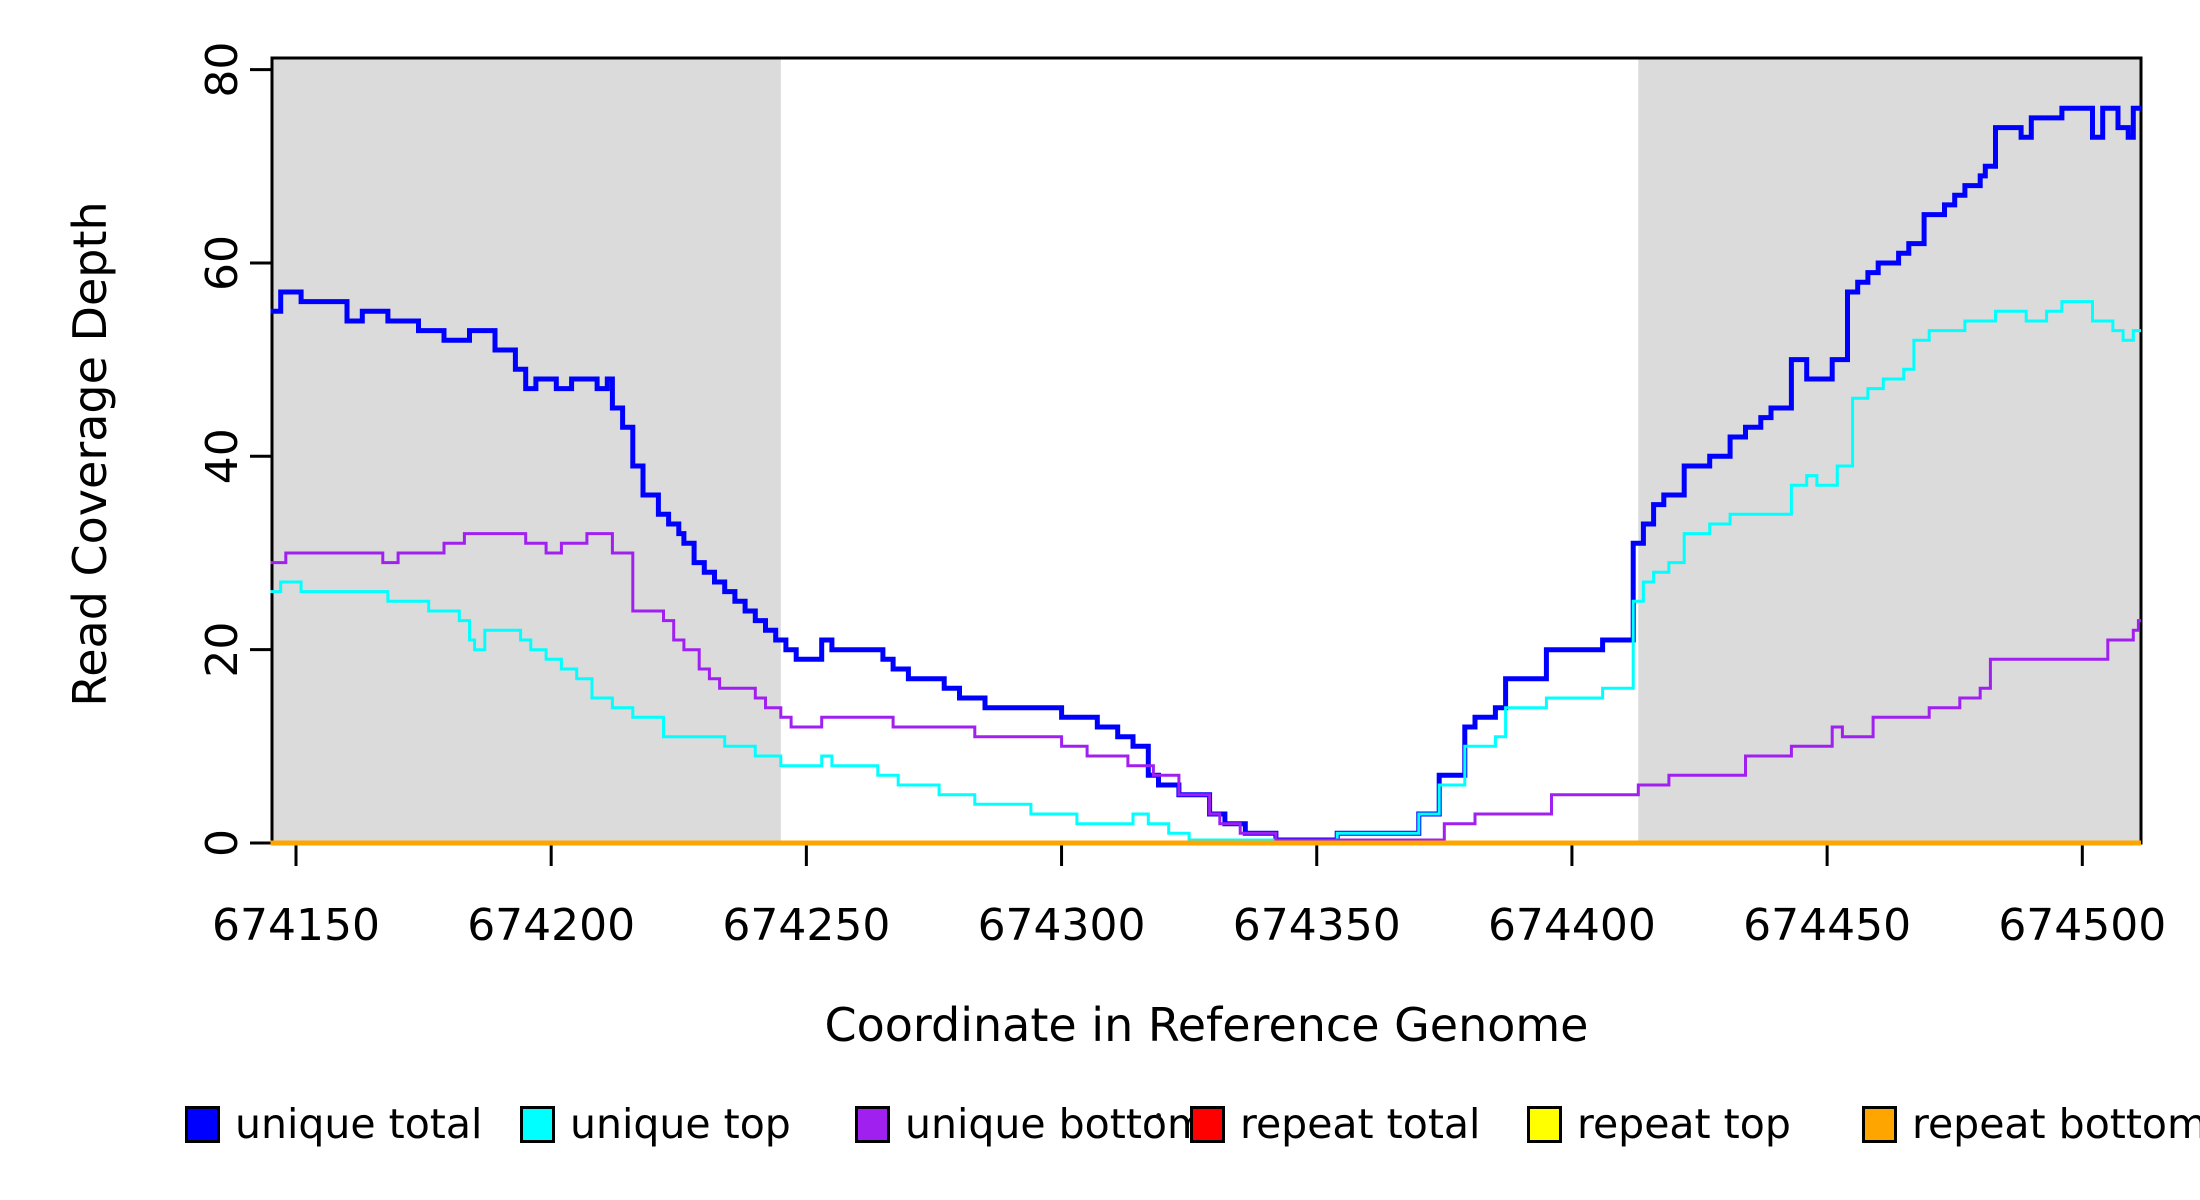  I want to click on stray-mark, so click(1158, 1116).